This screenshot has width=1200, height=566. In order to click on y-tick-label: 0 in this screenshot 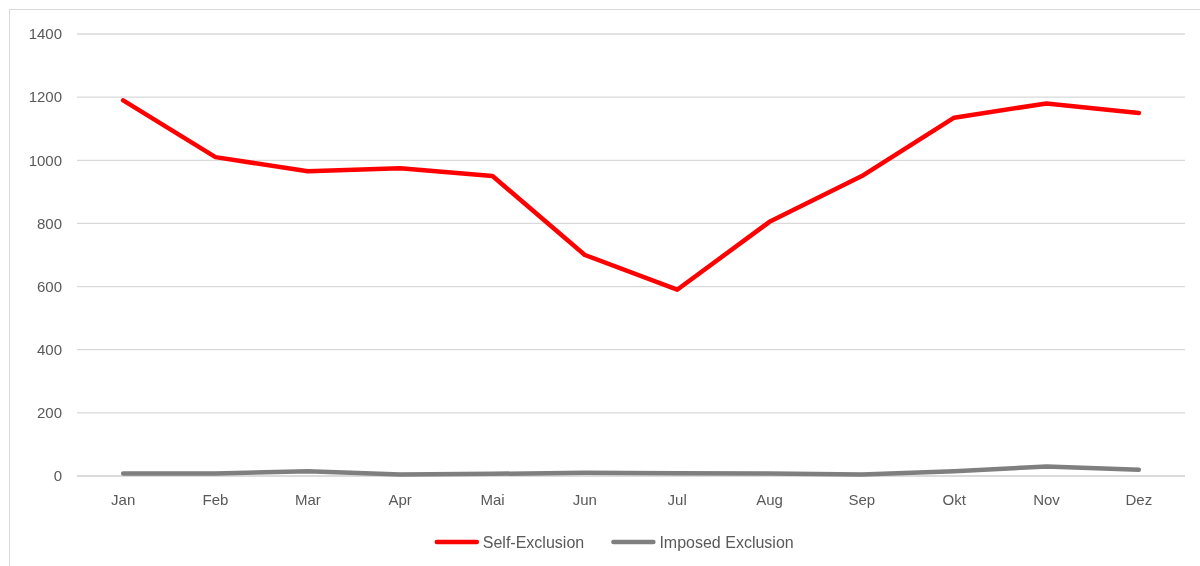, I will do `click(57, 476)`.